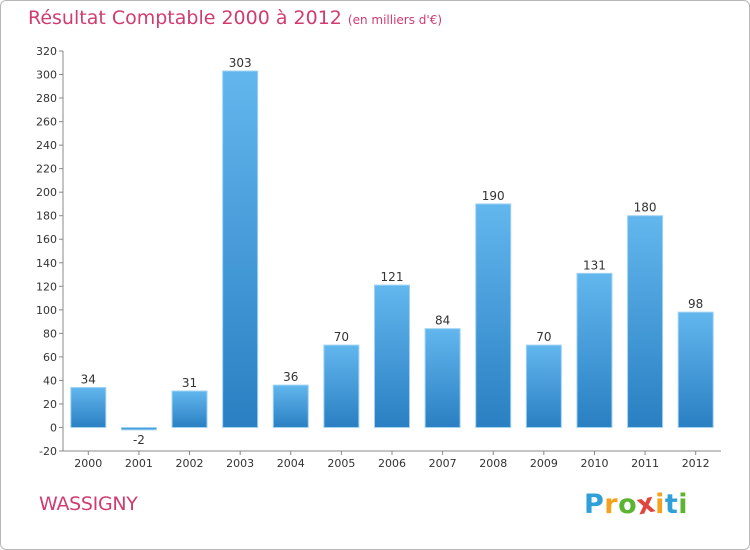 Image resolution: width=750 pixels, height=550 pixels. Describe the element at coordinates (611, 504) in the screenshot. I see `logo-letter: r` at that location.